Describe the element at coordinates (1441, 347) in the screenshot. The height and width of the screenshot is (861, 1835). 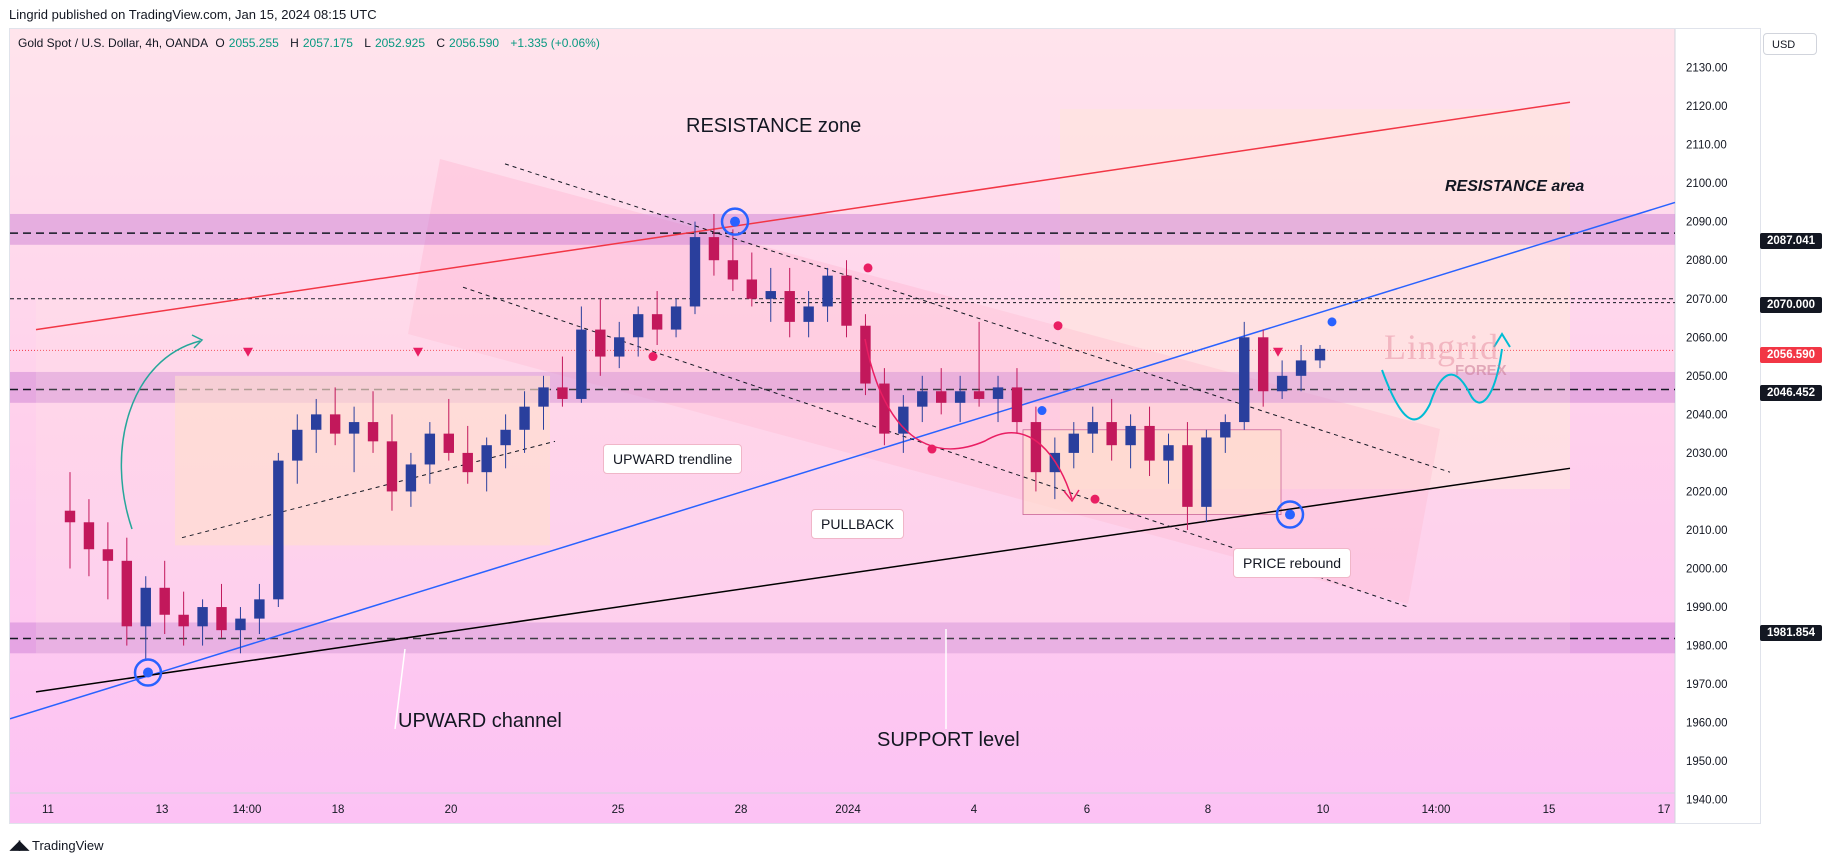
I see `watermark-logo: Lingrid` at that location.